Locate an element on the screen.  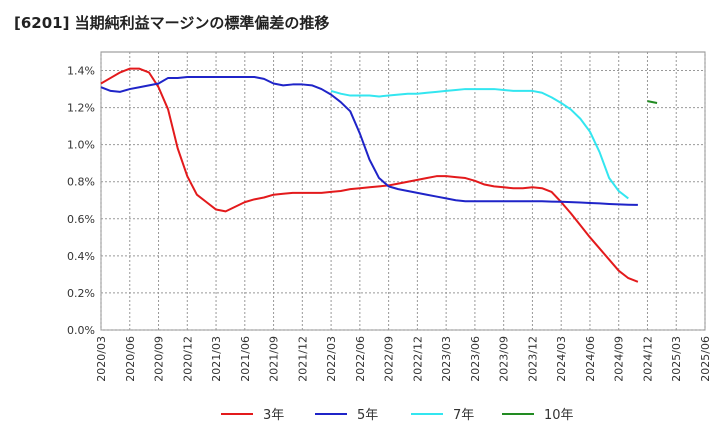
x-tick-label: 2023/03 is located at coordinates (446, 359).